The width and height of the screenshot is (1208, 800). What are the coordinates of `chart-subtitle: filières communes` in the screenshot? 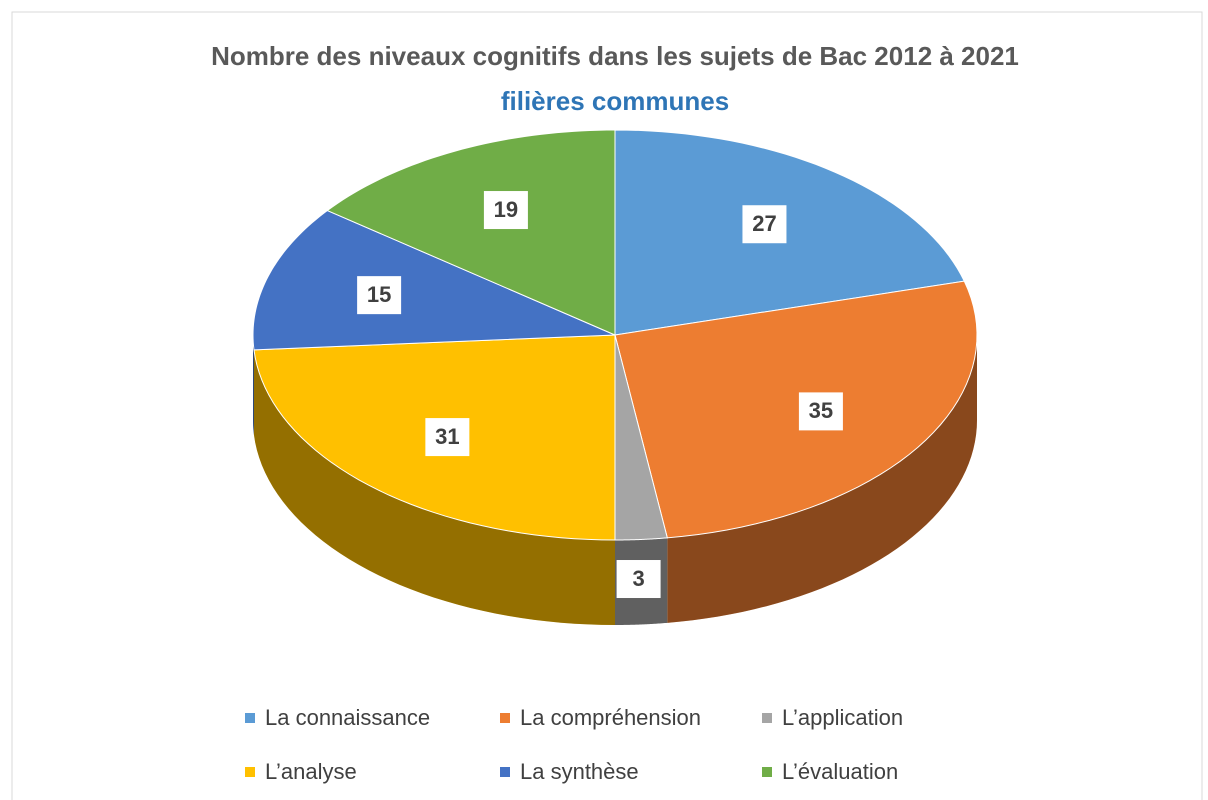 It's located at (615, 101).